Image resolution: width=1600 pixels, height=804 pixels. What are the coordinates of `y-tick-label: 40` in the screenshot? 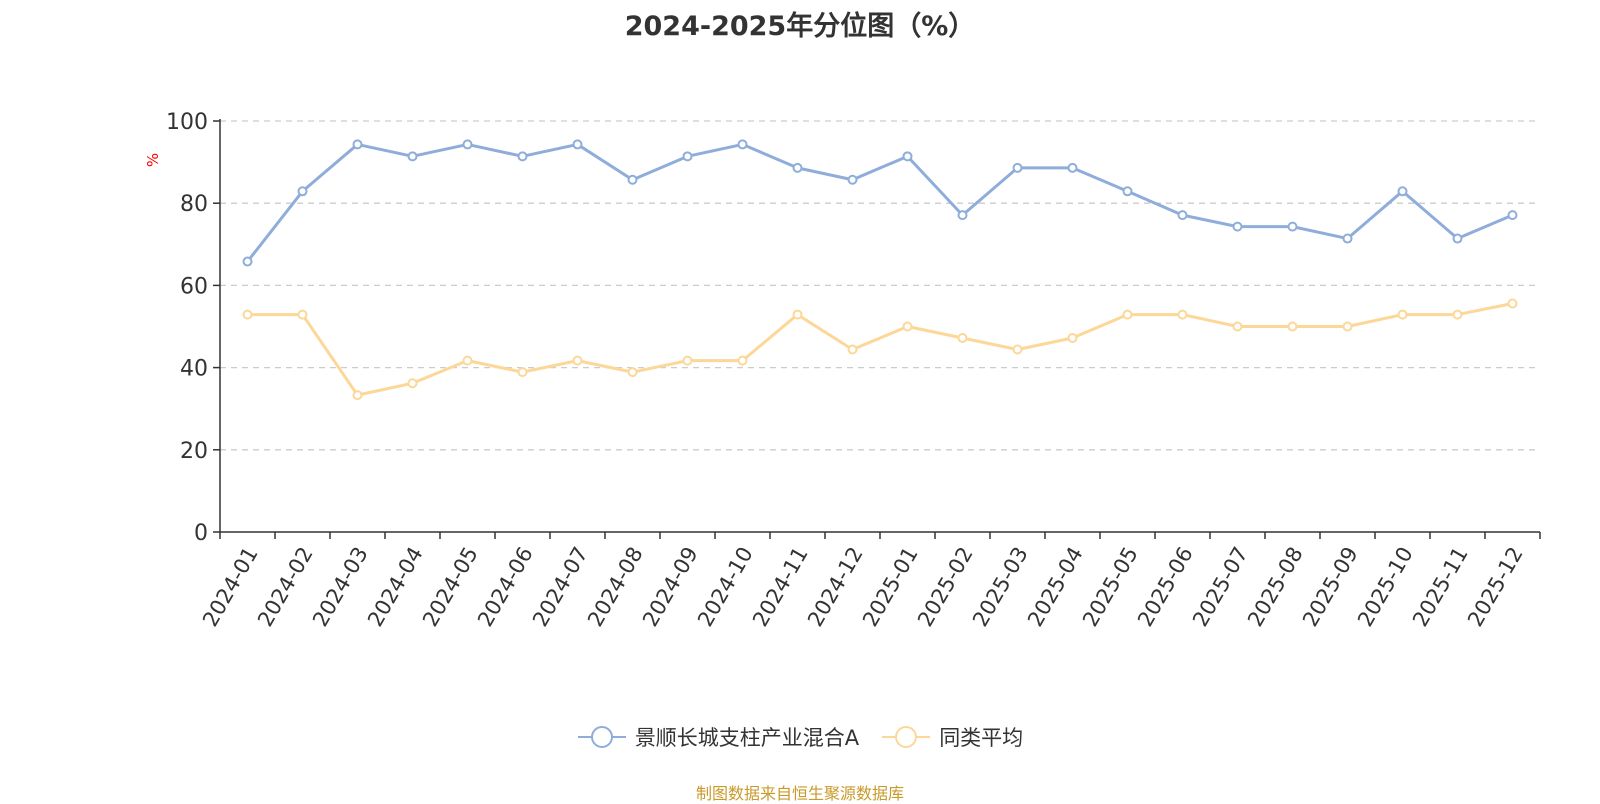 It's located at (194, 369).